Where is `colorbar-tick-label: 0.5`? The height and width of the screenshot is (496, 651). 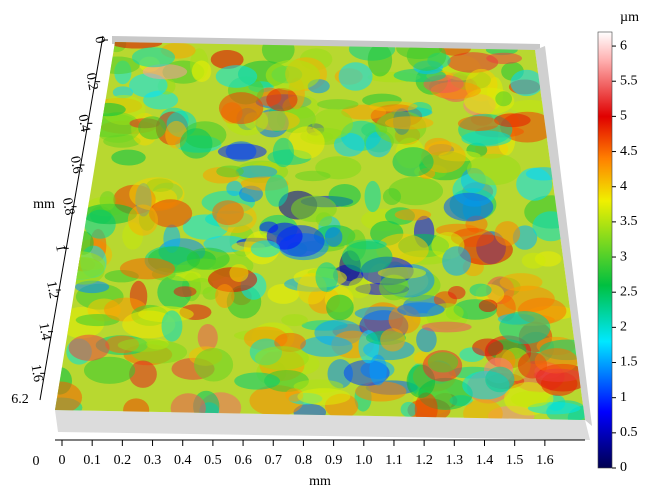 colorbar-tick-label: 0.5 is located at coordinates (629, 432).